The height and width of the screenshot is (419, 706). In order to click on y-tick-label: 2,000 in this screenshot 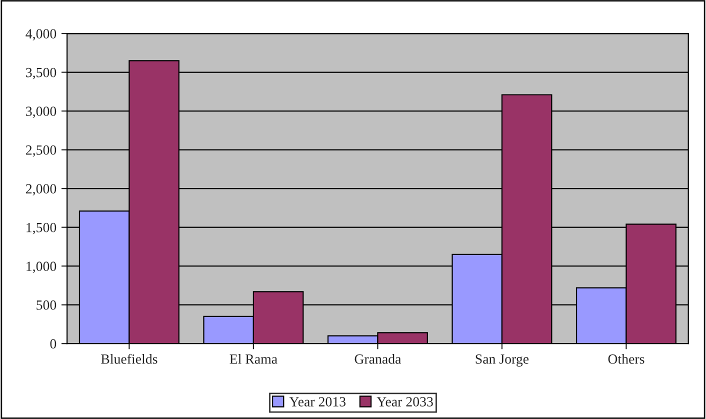, I will do `click(41, 190)`.